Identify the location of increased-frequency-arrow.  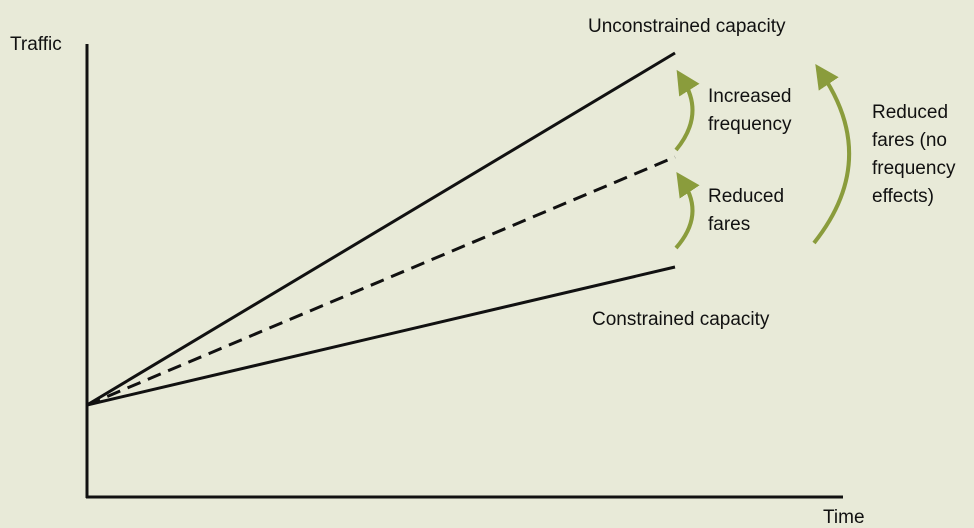
(687, 110).